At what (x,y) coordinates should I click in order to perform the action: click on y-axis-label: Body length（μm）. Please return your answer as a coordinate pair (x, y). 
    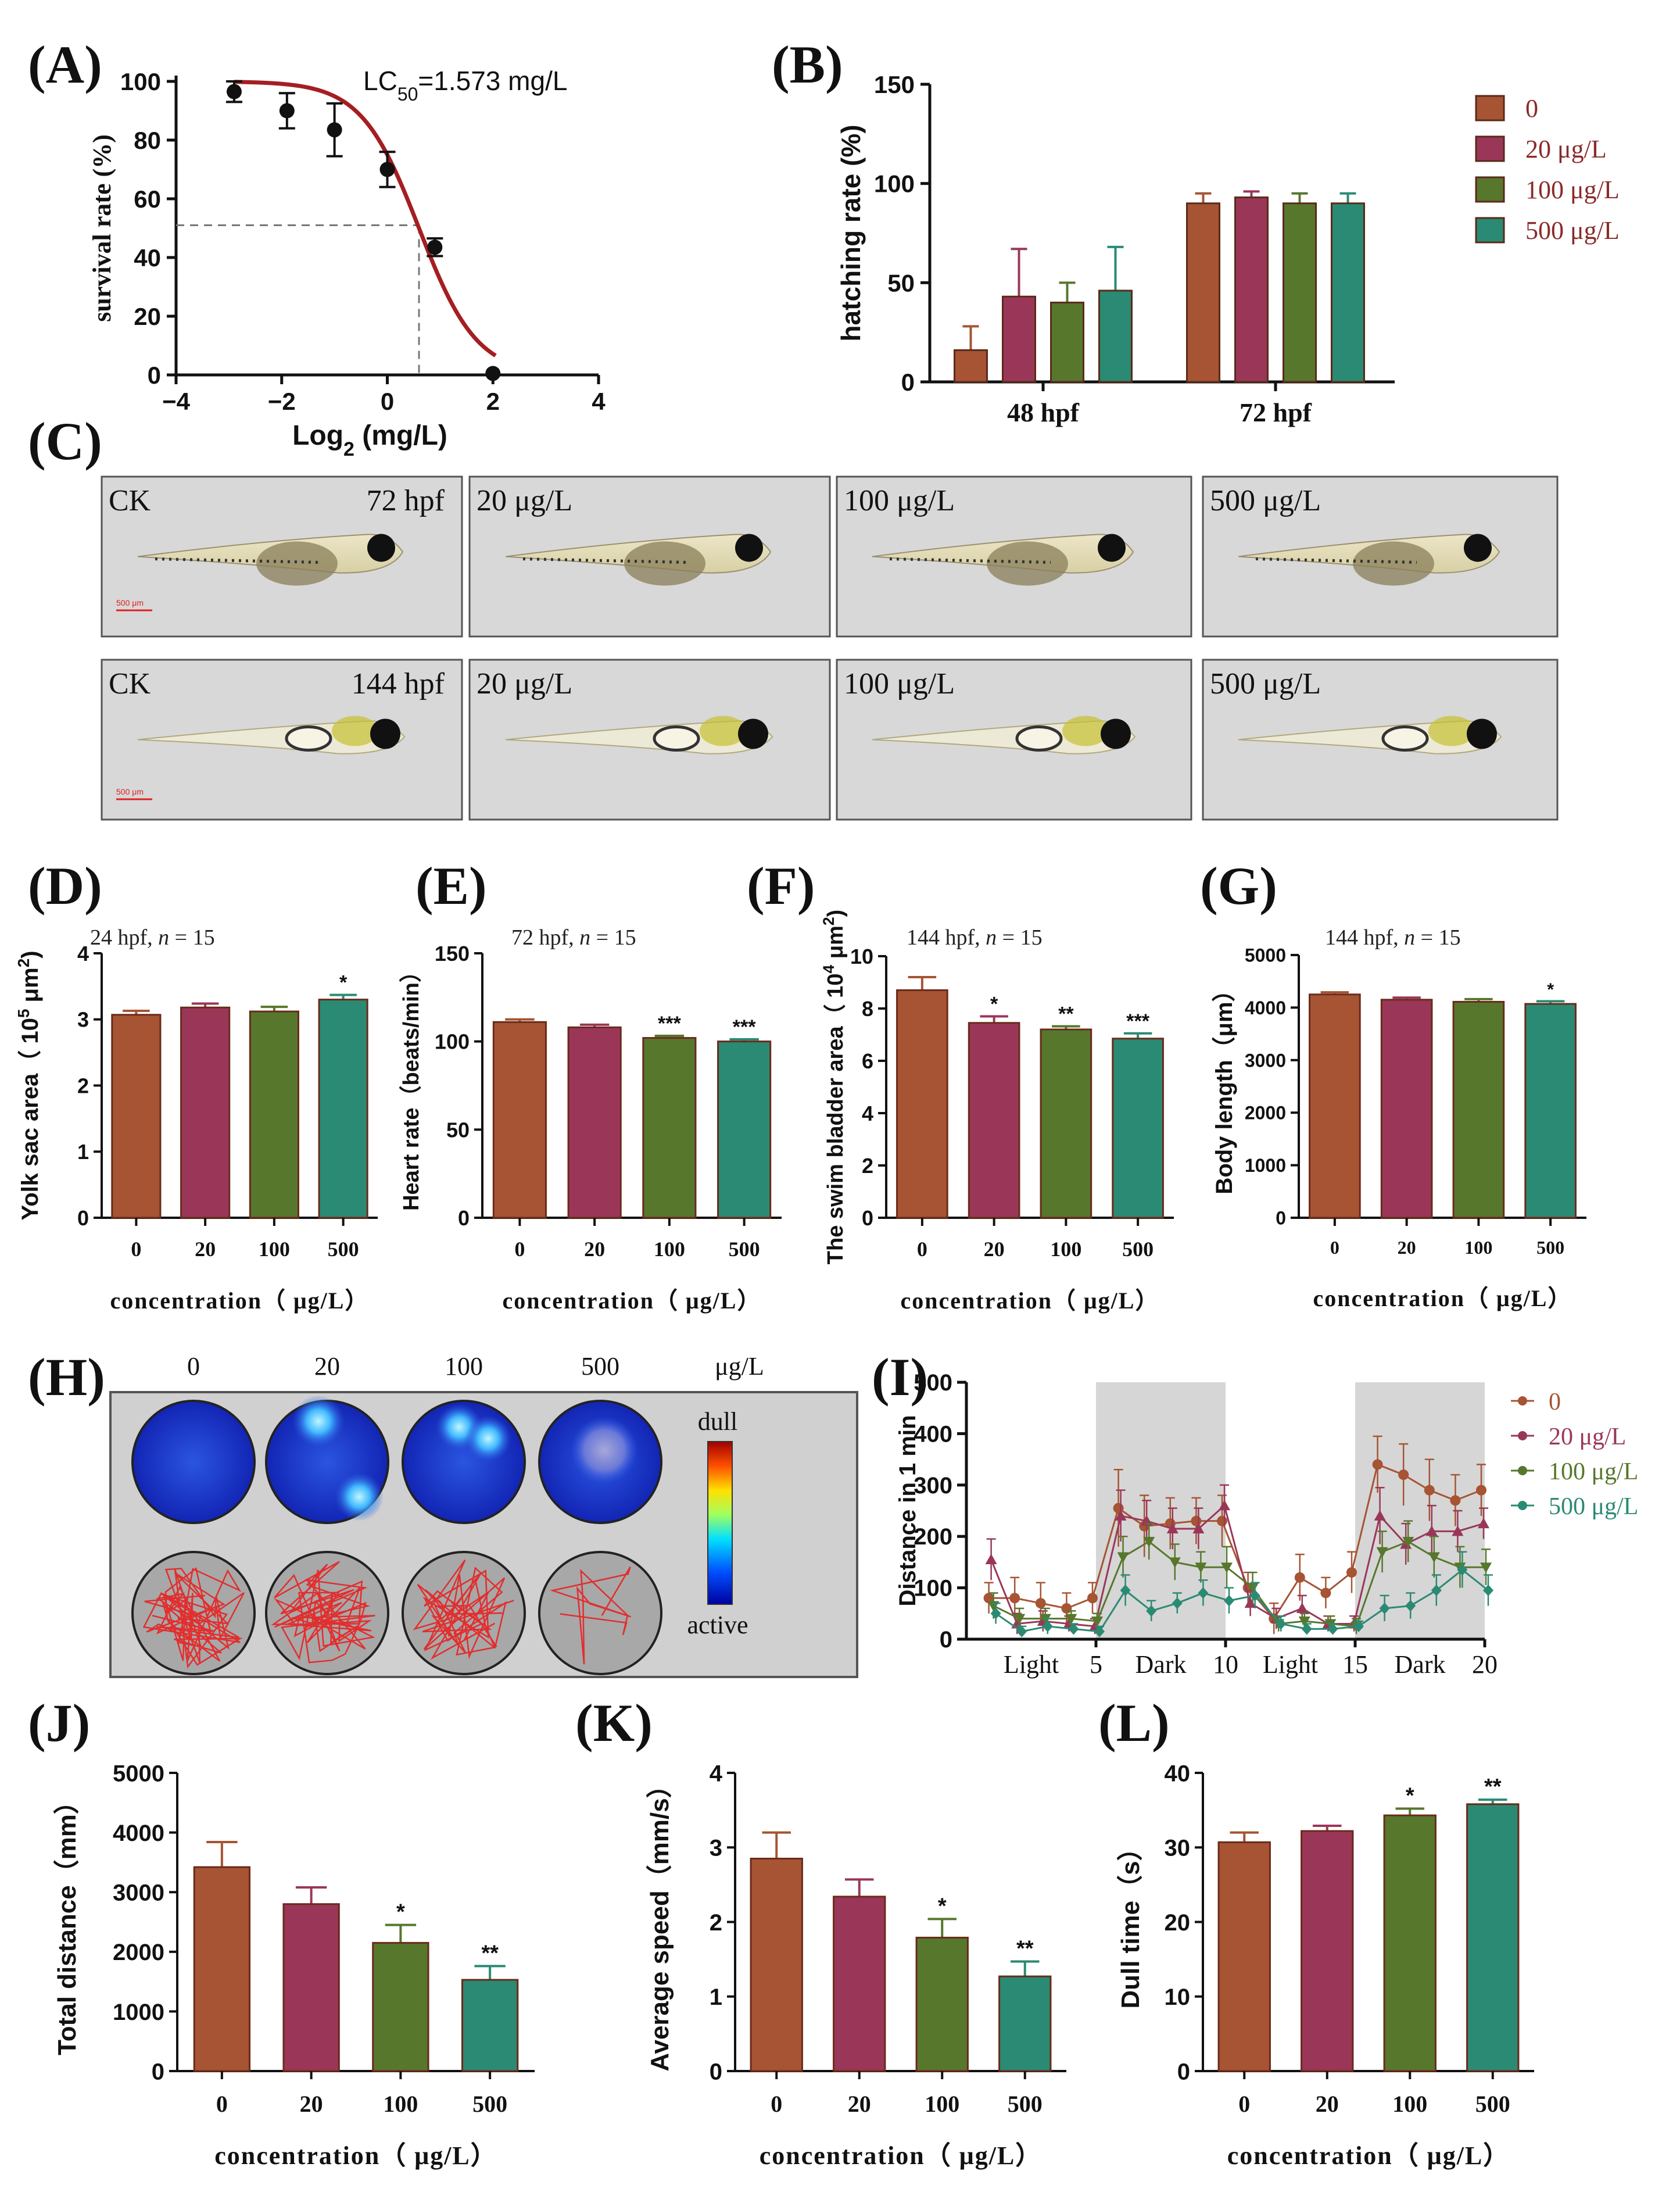
    Looking at the image, I should click on (1224, 1086).